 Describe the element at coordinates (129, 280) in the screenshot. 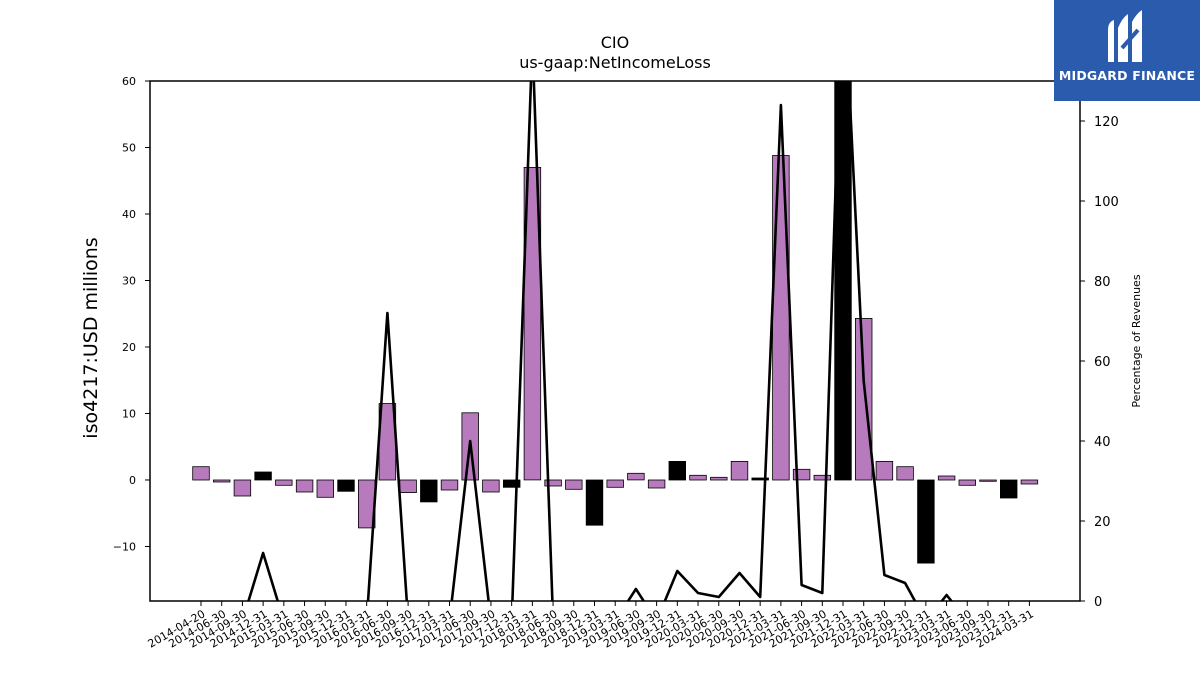

I see `y-tick-label: 30` at that location.